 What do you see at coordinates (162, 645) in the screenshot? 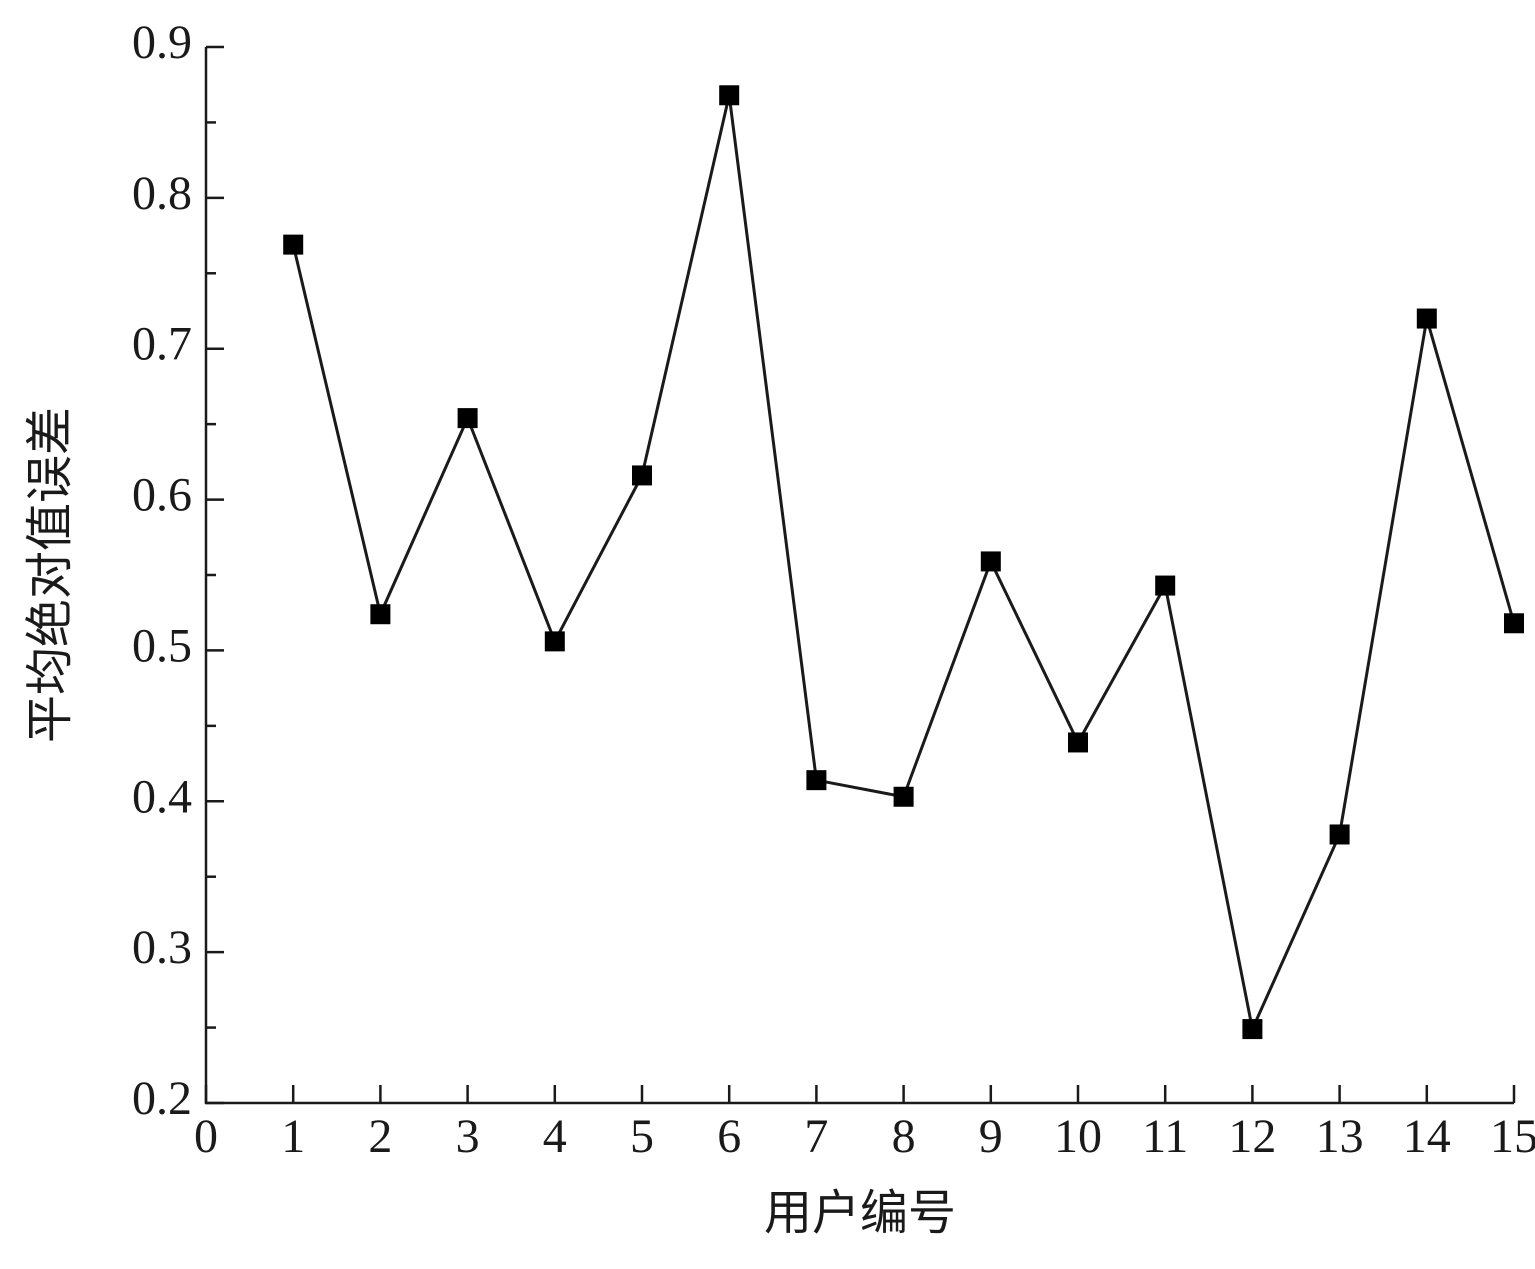
I see `y-tick-label: 0.5` at bounding box center [162, 645].